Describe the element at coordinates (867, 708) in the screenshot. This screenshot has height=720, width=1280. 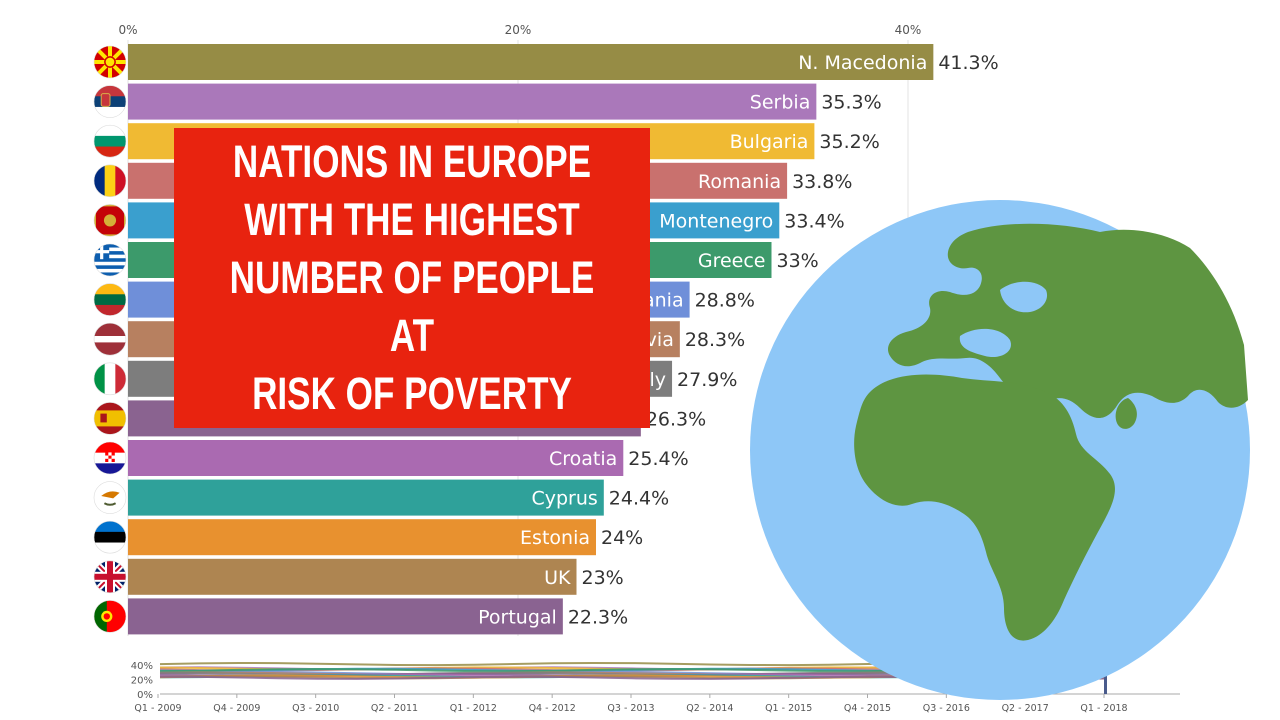
I see `mini-x-tick-label: Q4 - 2015` at that location.